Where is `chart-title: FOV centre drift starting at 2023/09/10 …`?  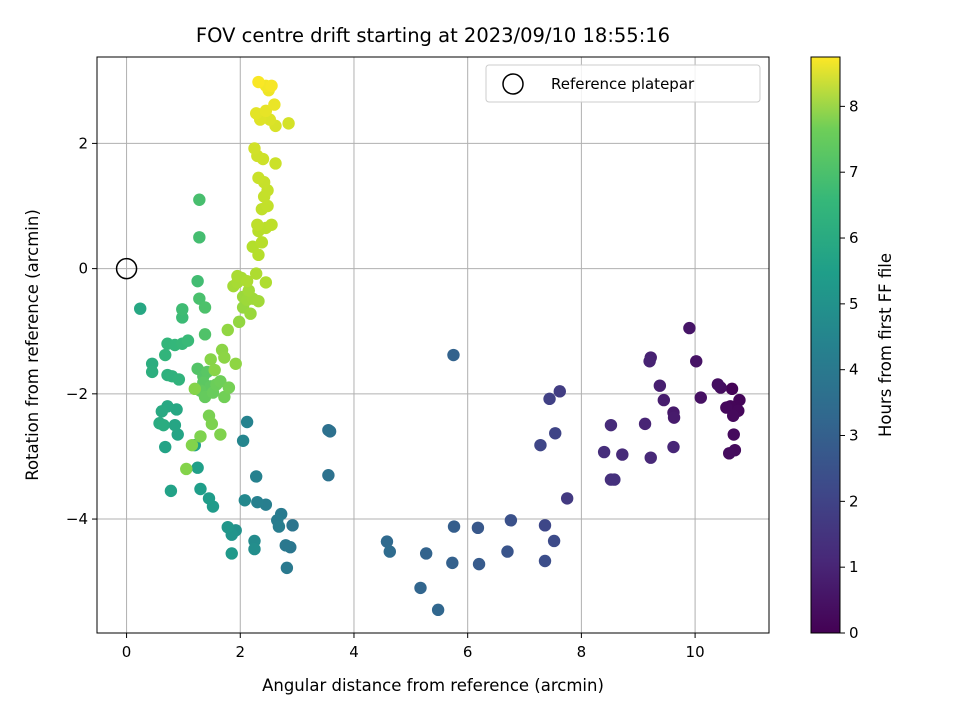
chart-title: FOV centre drift starting at 2023/09/10 … is located at coordinates (433, 35).